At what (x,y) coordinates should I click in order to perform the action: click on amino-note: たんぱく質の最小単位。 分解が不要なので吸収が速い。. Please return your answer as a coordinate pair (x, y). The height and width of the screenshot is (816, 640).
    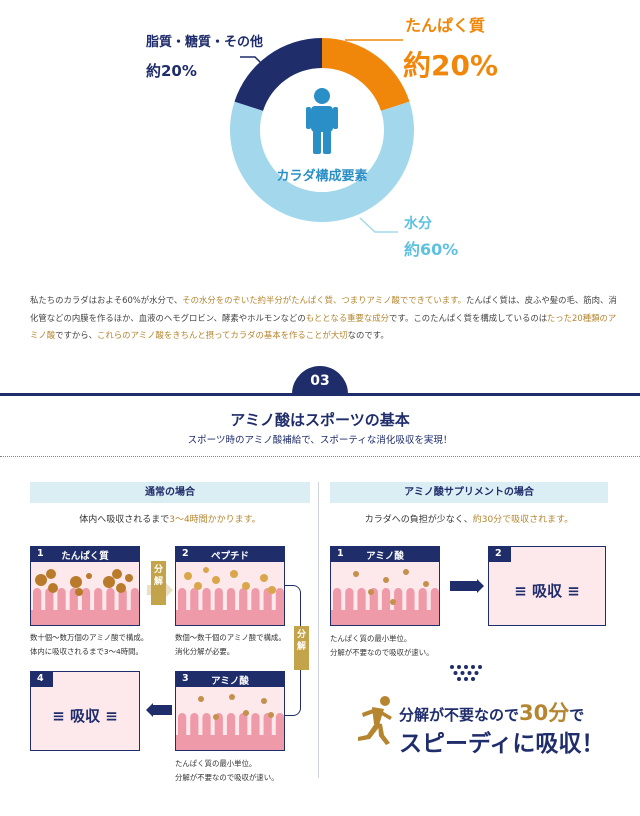
    Looking at the image, I should click on (226, 771).